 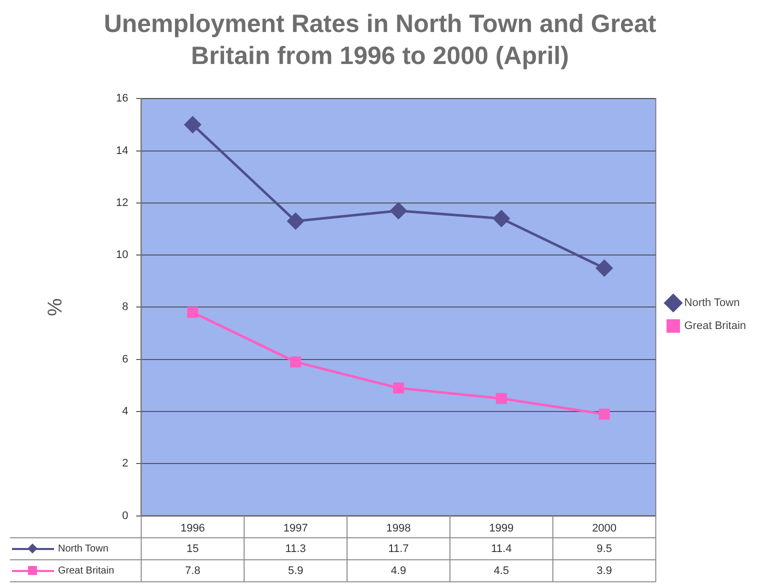 I want to click on chart-title: Unemployment Rates in North Town and Great Britain from 1996 to 2000 (April), so click(x=380, y=40).